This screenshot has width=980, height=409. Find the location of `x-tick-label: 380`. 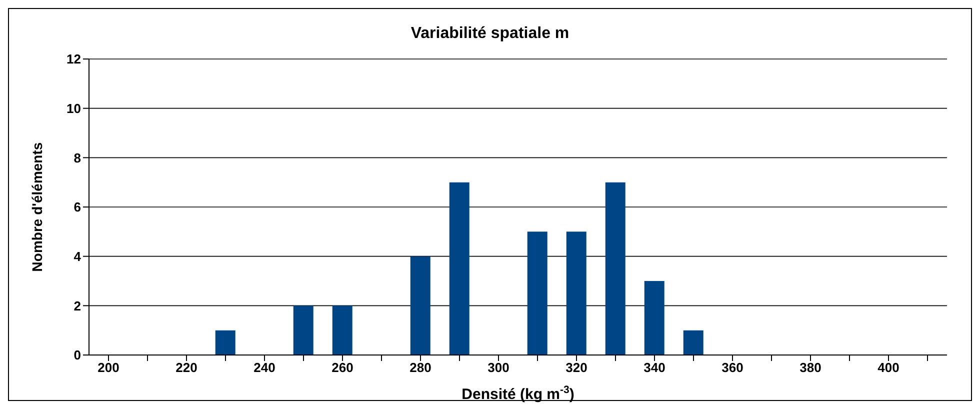

x-tick-label: 380 is located at coordinates (811, 368).